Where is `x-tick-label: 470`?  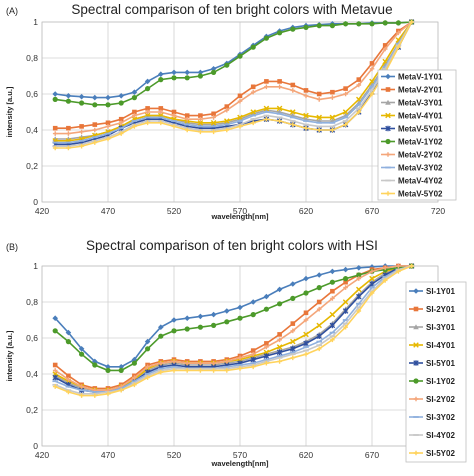
x-tick-label: 470 is located at coordinates (108, 211).